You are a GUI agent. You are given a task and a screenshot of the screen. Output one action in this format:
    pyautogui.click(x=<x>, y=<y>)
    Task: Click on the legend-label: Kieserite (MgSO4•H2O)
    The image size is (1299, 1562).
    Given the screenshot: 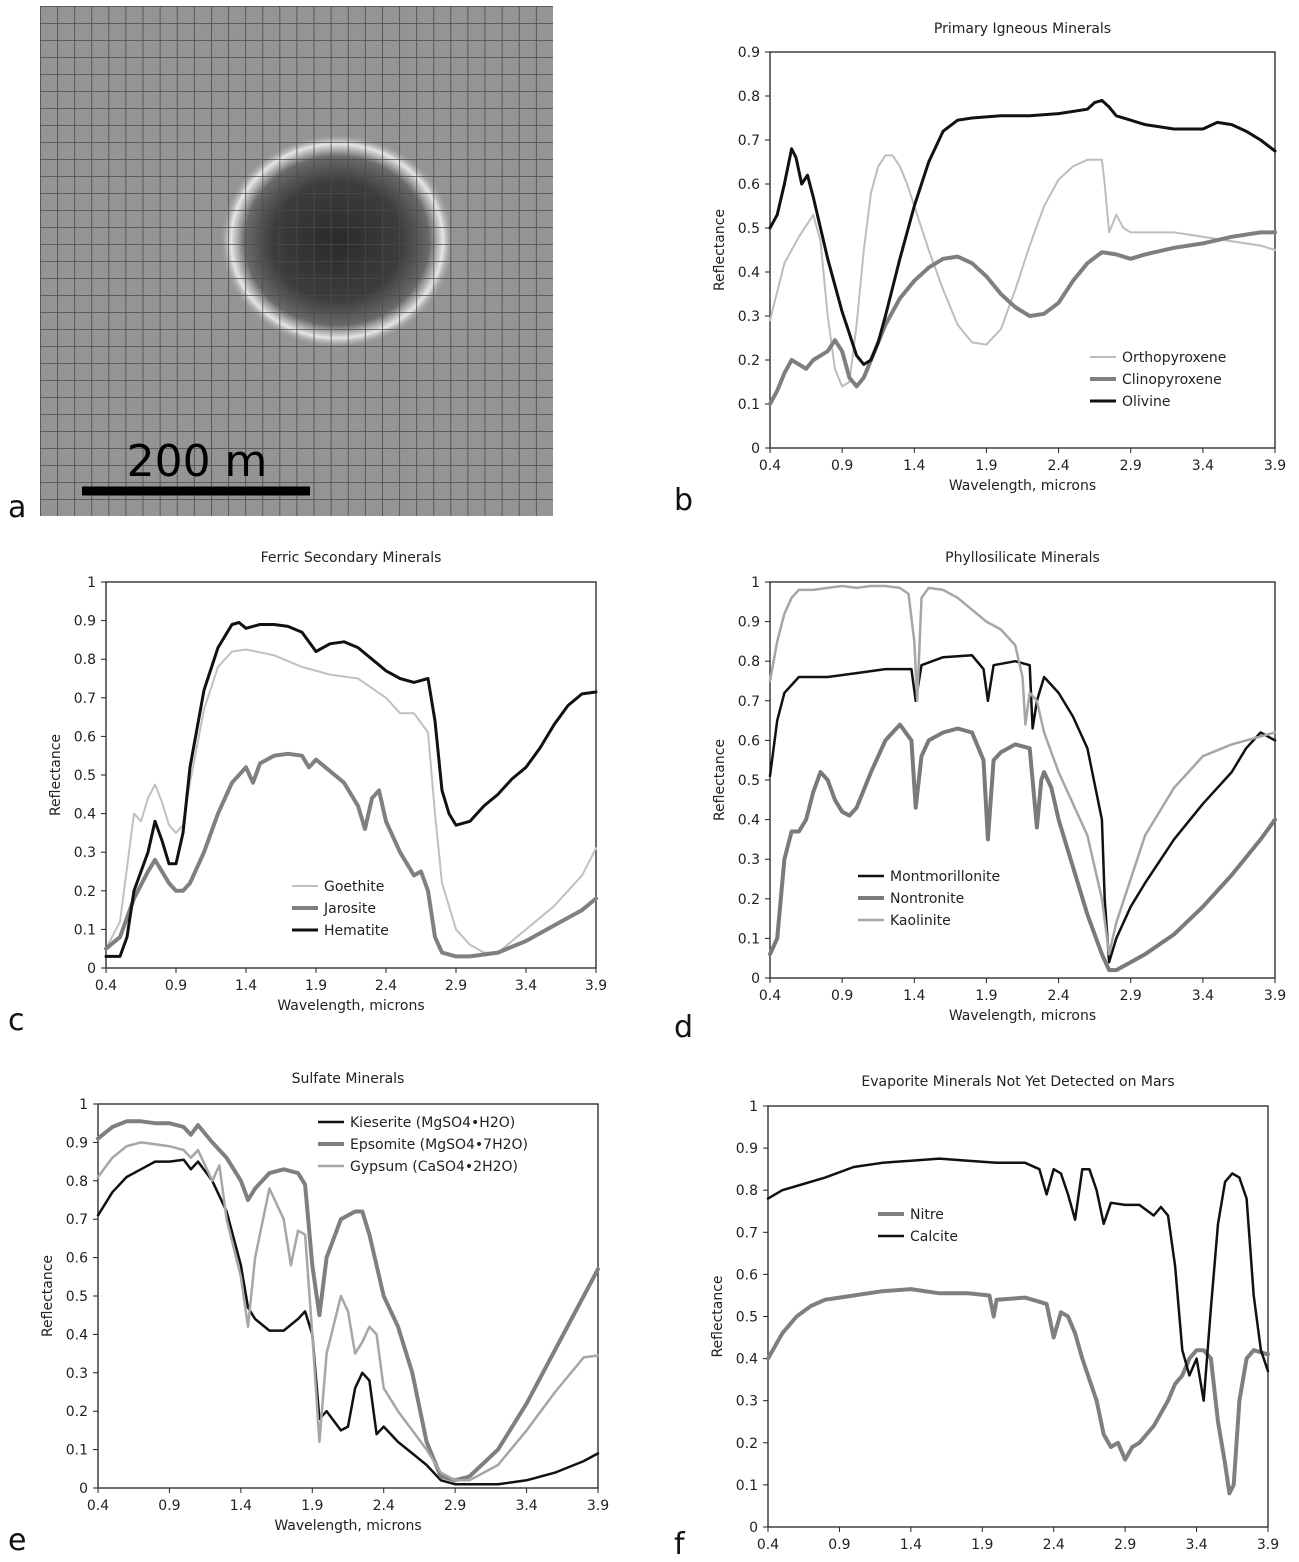 What is the action you would take?
    pyautogui.click(x=432, y=1123)
    